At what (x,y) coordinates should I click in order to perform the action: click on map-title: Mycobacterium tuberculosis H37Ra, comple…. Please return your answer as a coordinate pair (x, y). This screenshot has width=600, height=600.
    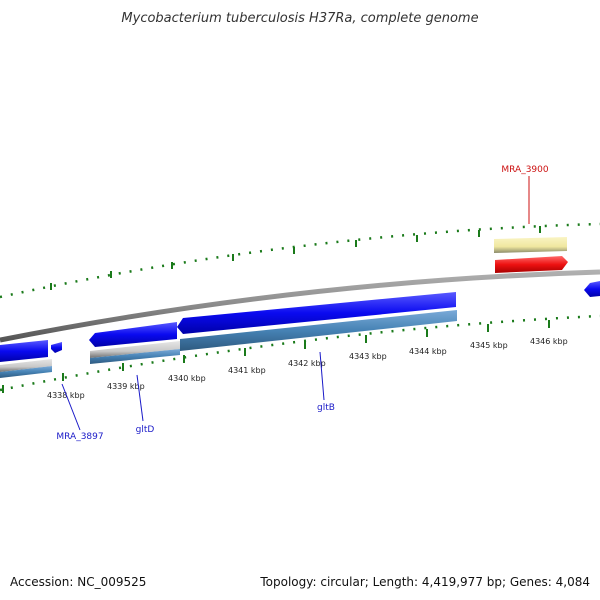
    Looking at the image, I should click on (299, 18).